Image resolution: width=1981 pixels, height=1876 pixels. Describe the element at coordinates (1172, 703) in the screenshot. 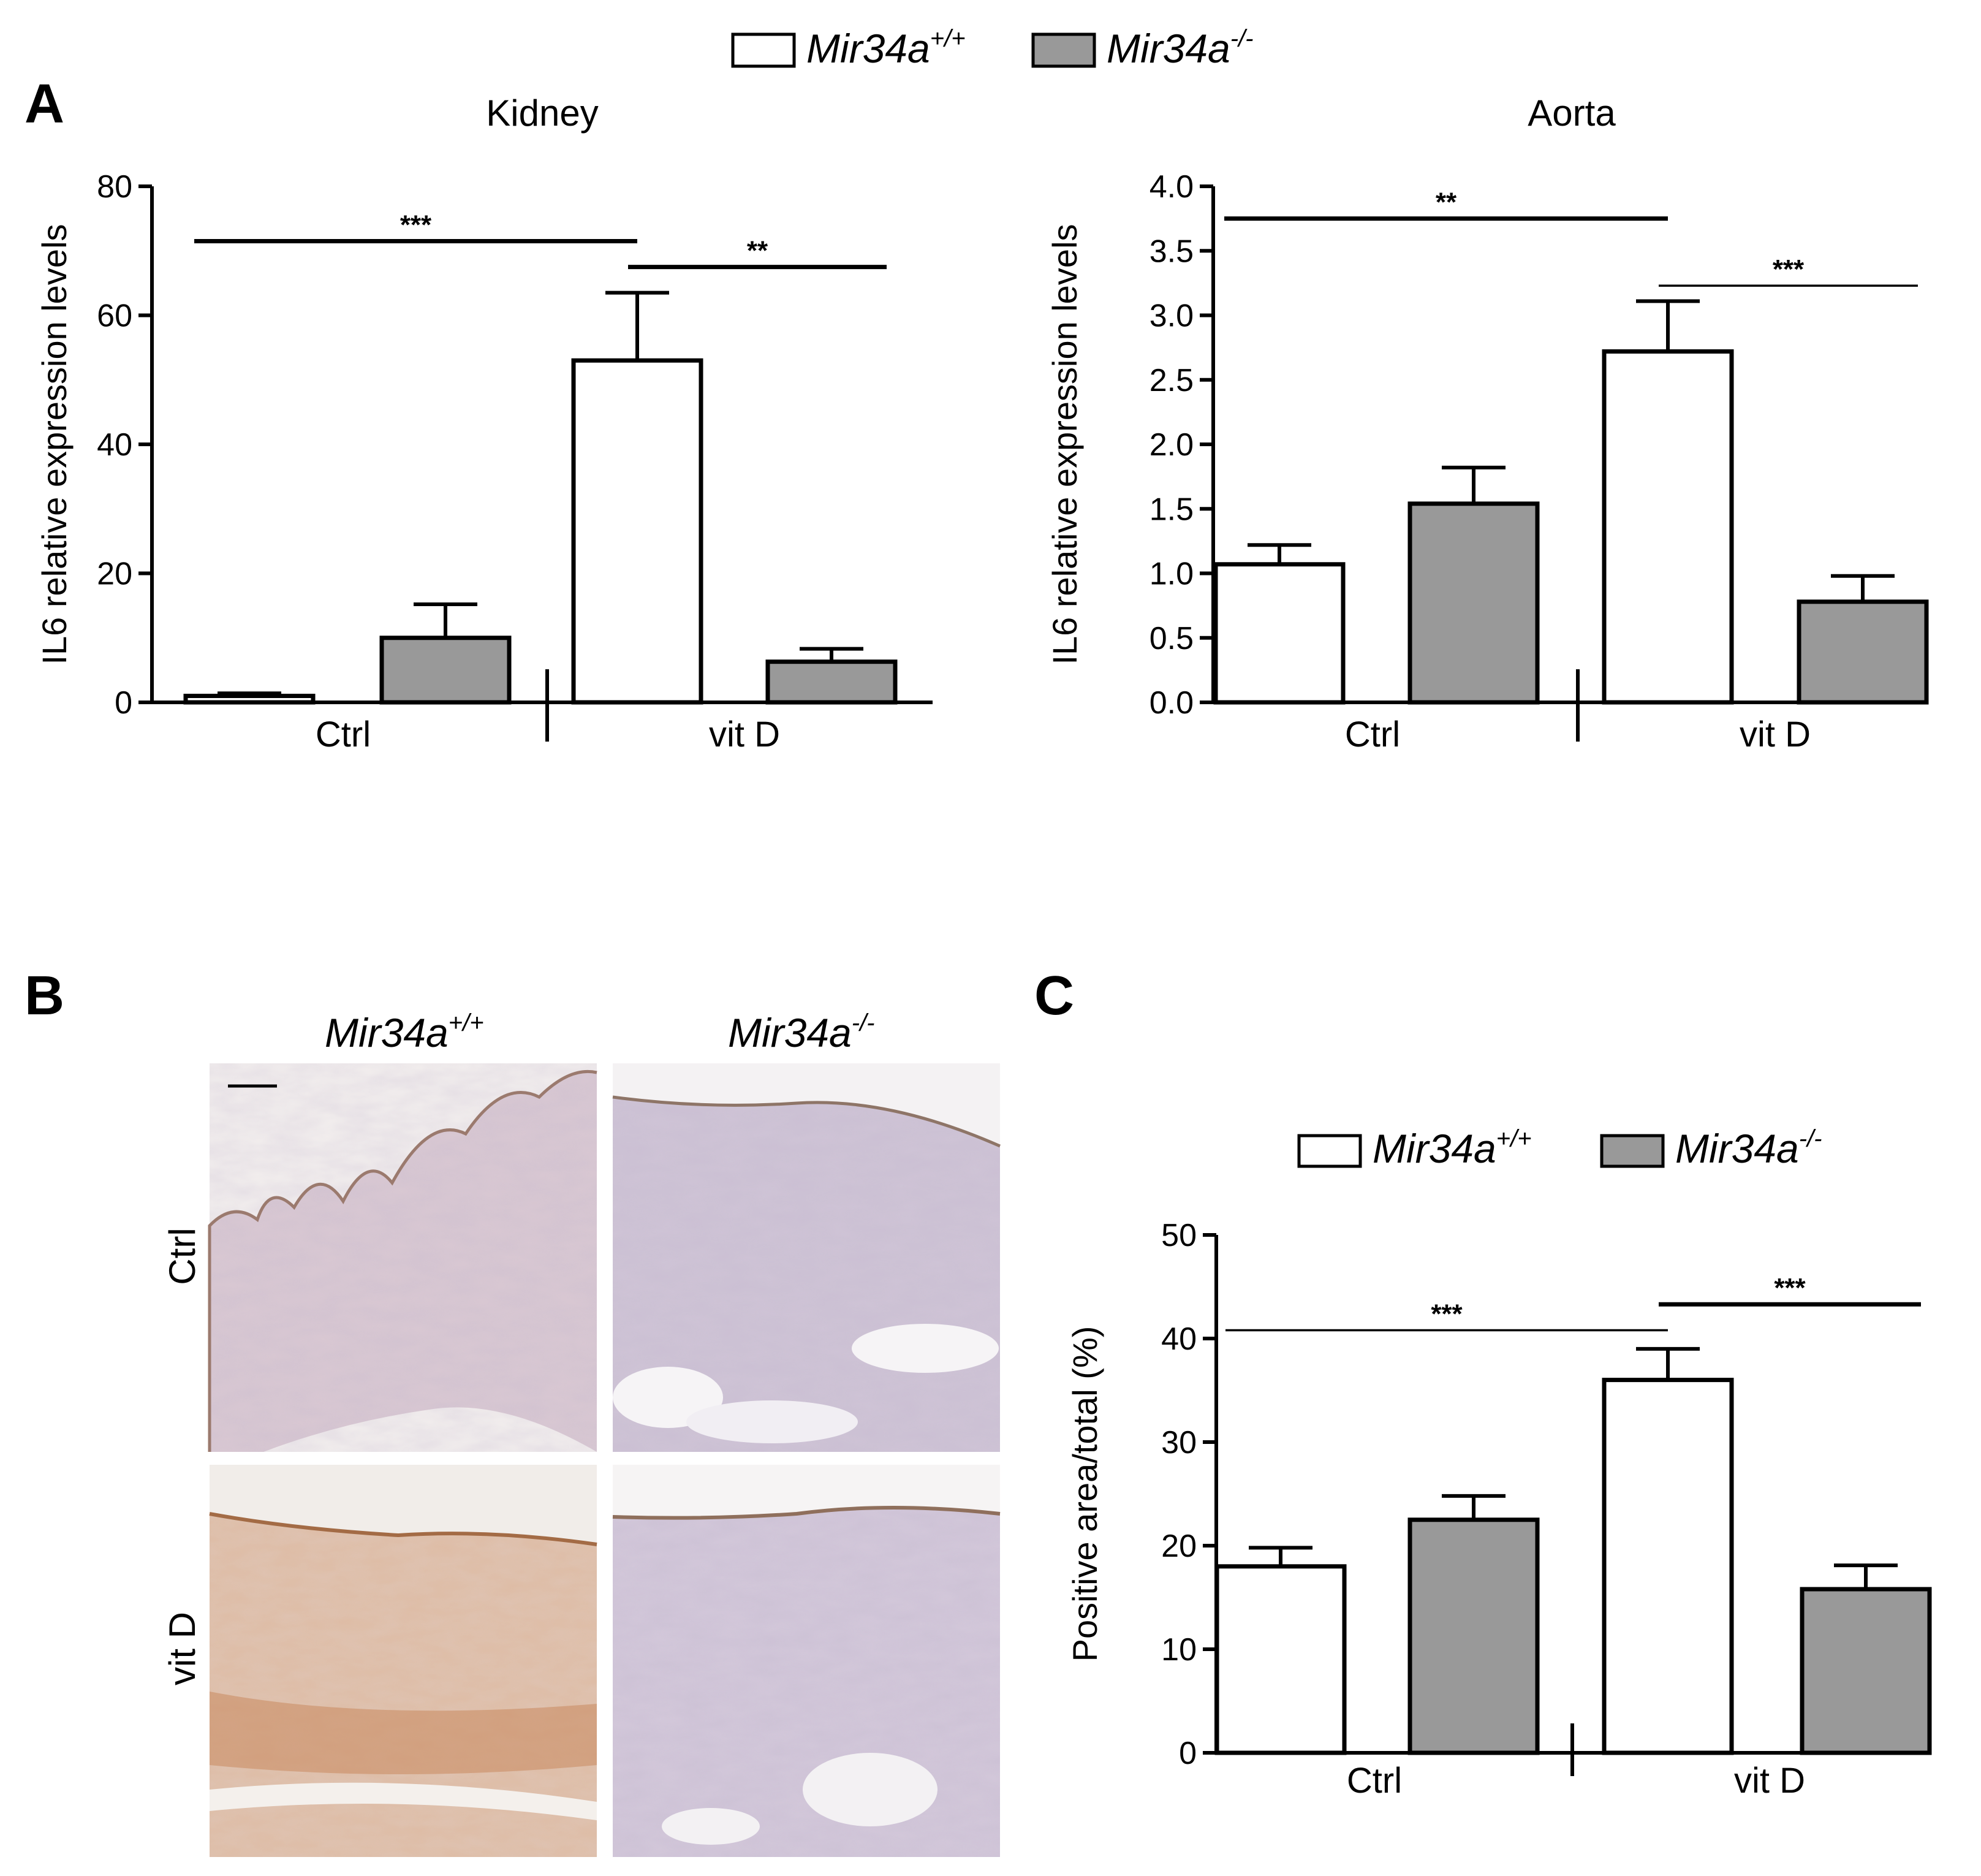

I see `y-tick-label: 0.0` at that location.